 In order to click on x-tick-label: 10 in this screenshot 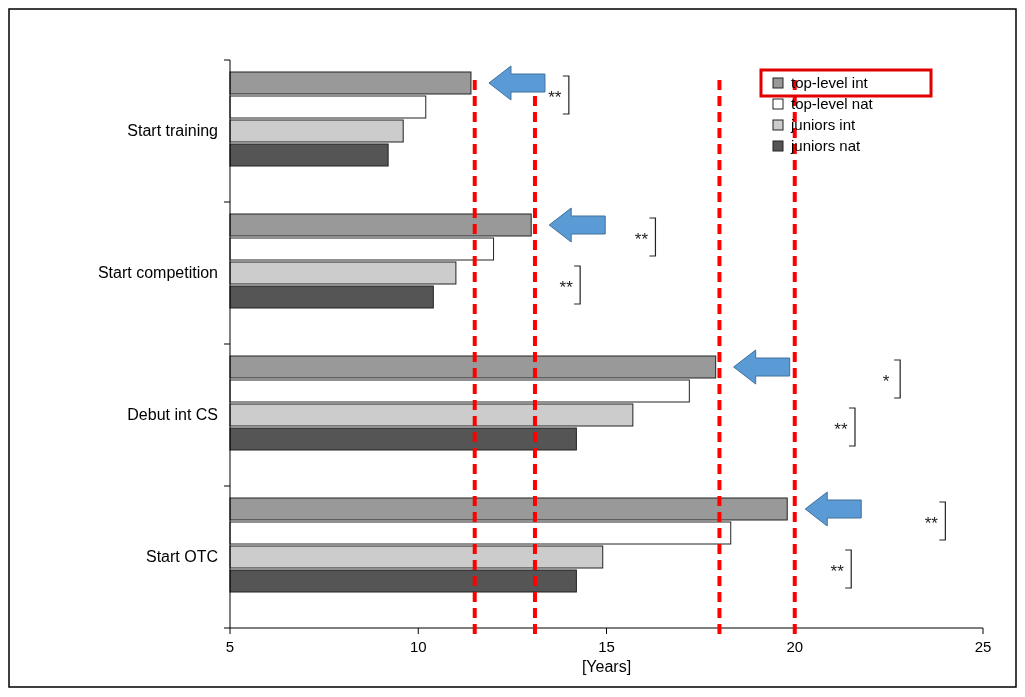, I will do `click(418, 646)`.